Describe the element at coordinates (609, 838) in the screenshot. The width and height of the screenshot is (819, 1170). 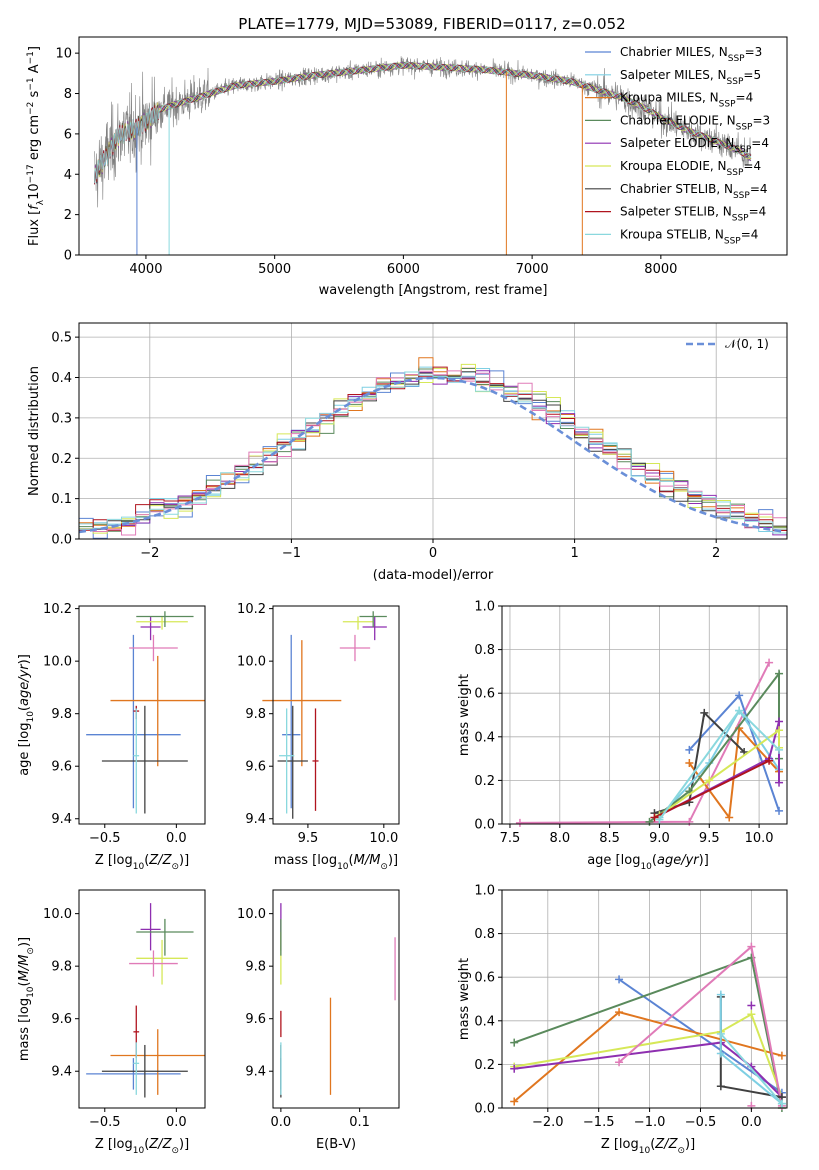
I see `x-tick-label: 8.5` at that location.